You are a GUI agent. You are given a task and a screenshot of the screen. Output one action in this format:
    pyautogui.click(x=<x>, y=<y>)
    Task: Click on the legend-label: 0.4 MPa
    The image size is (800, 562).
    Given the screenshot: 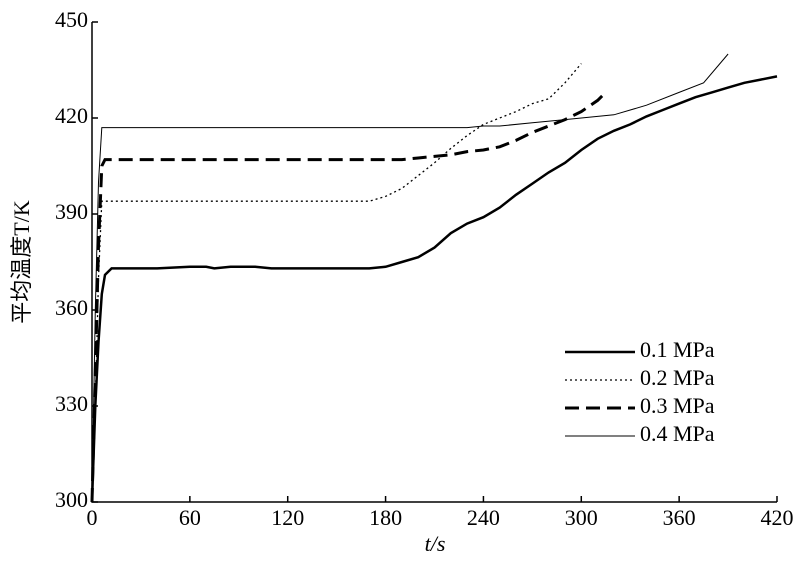 What is the action you would take?
    pyautogui.click(x=677, y=433)
    